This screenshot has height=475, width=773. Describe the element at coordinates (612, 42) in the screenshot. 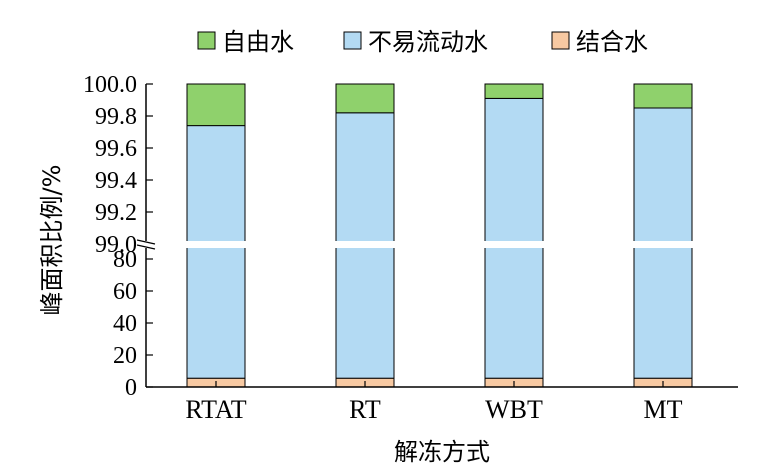

I see `legend-label: 结合水` at that location.